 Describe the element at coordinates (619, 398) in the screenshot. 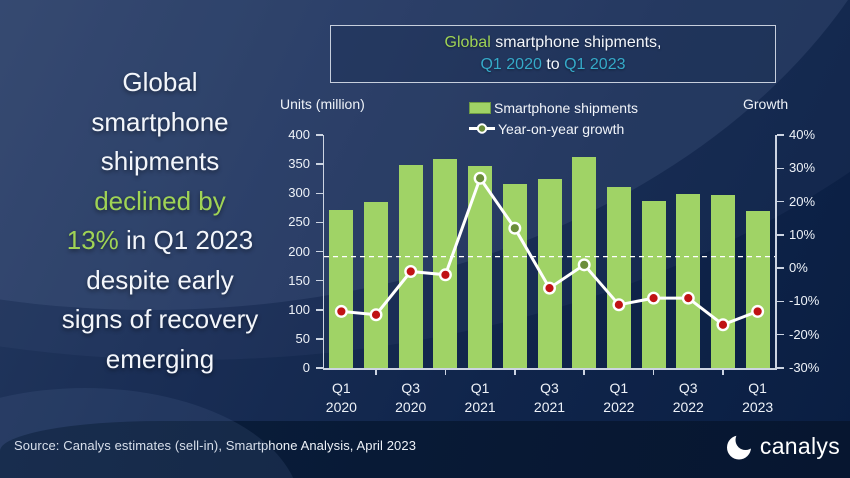

I see `x-axis-label-q1-2022: Q1 2022` at that location.